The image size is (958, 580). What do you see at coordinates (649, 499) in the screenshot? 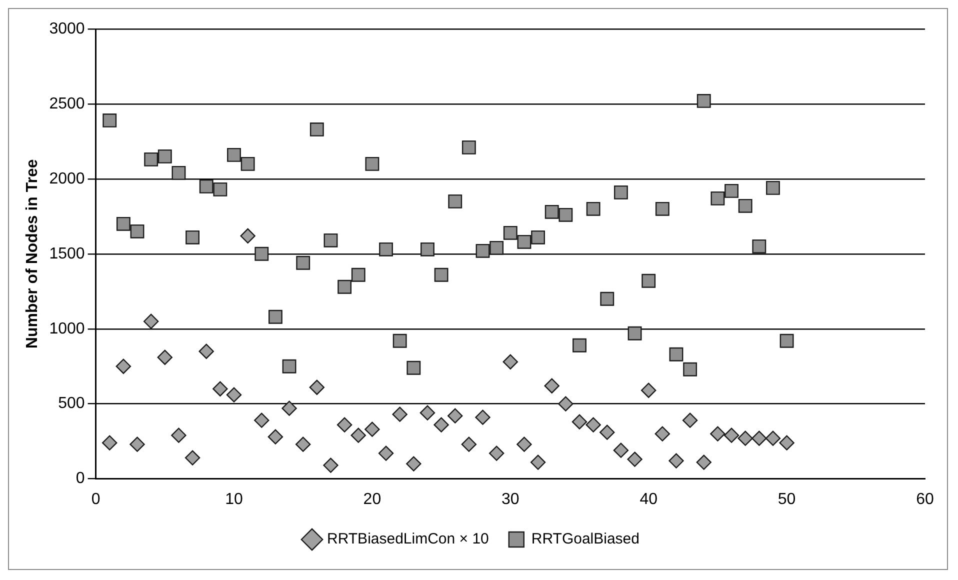
I see `x-tick-label: 40` at bounding box center [649, 499].